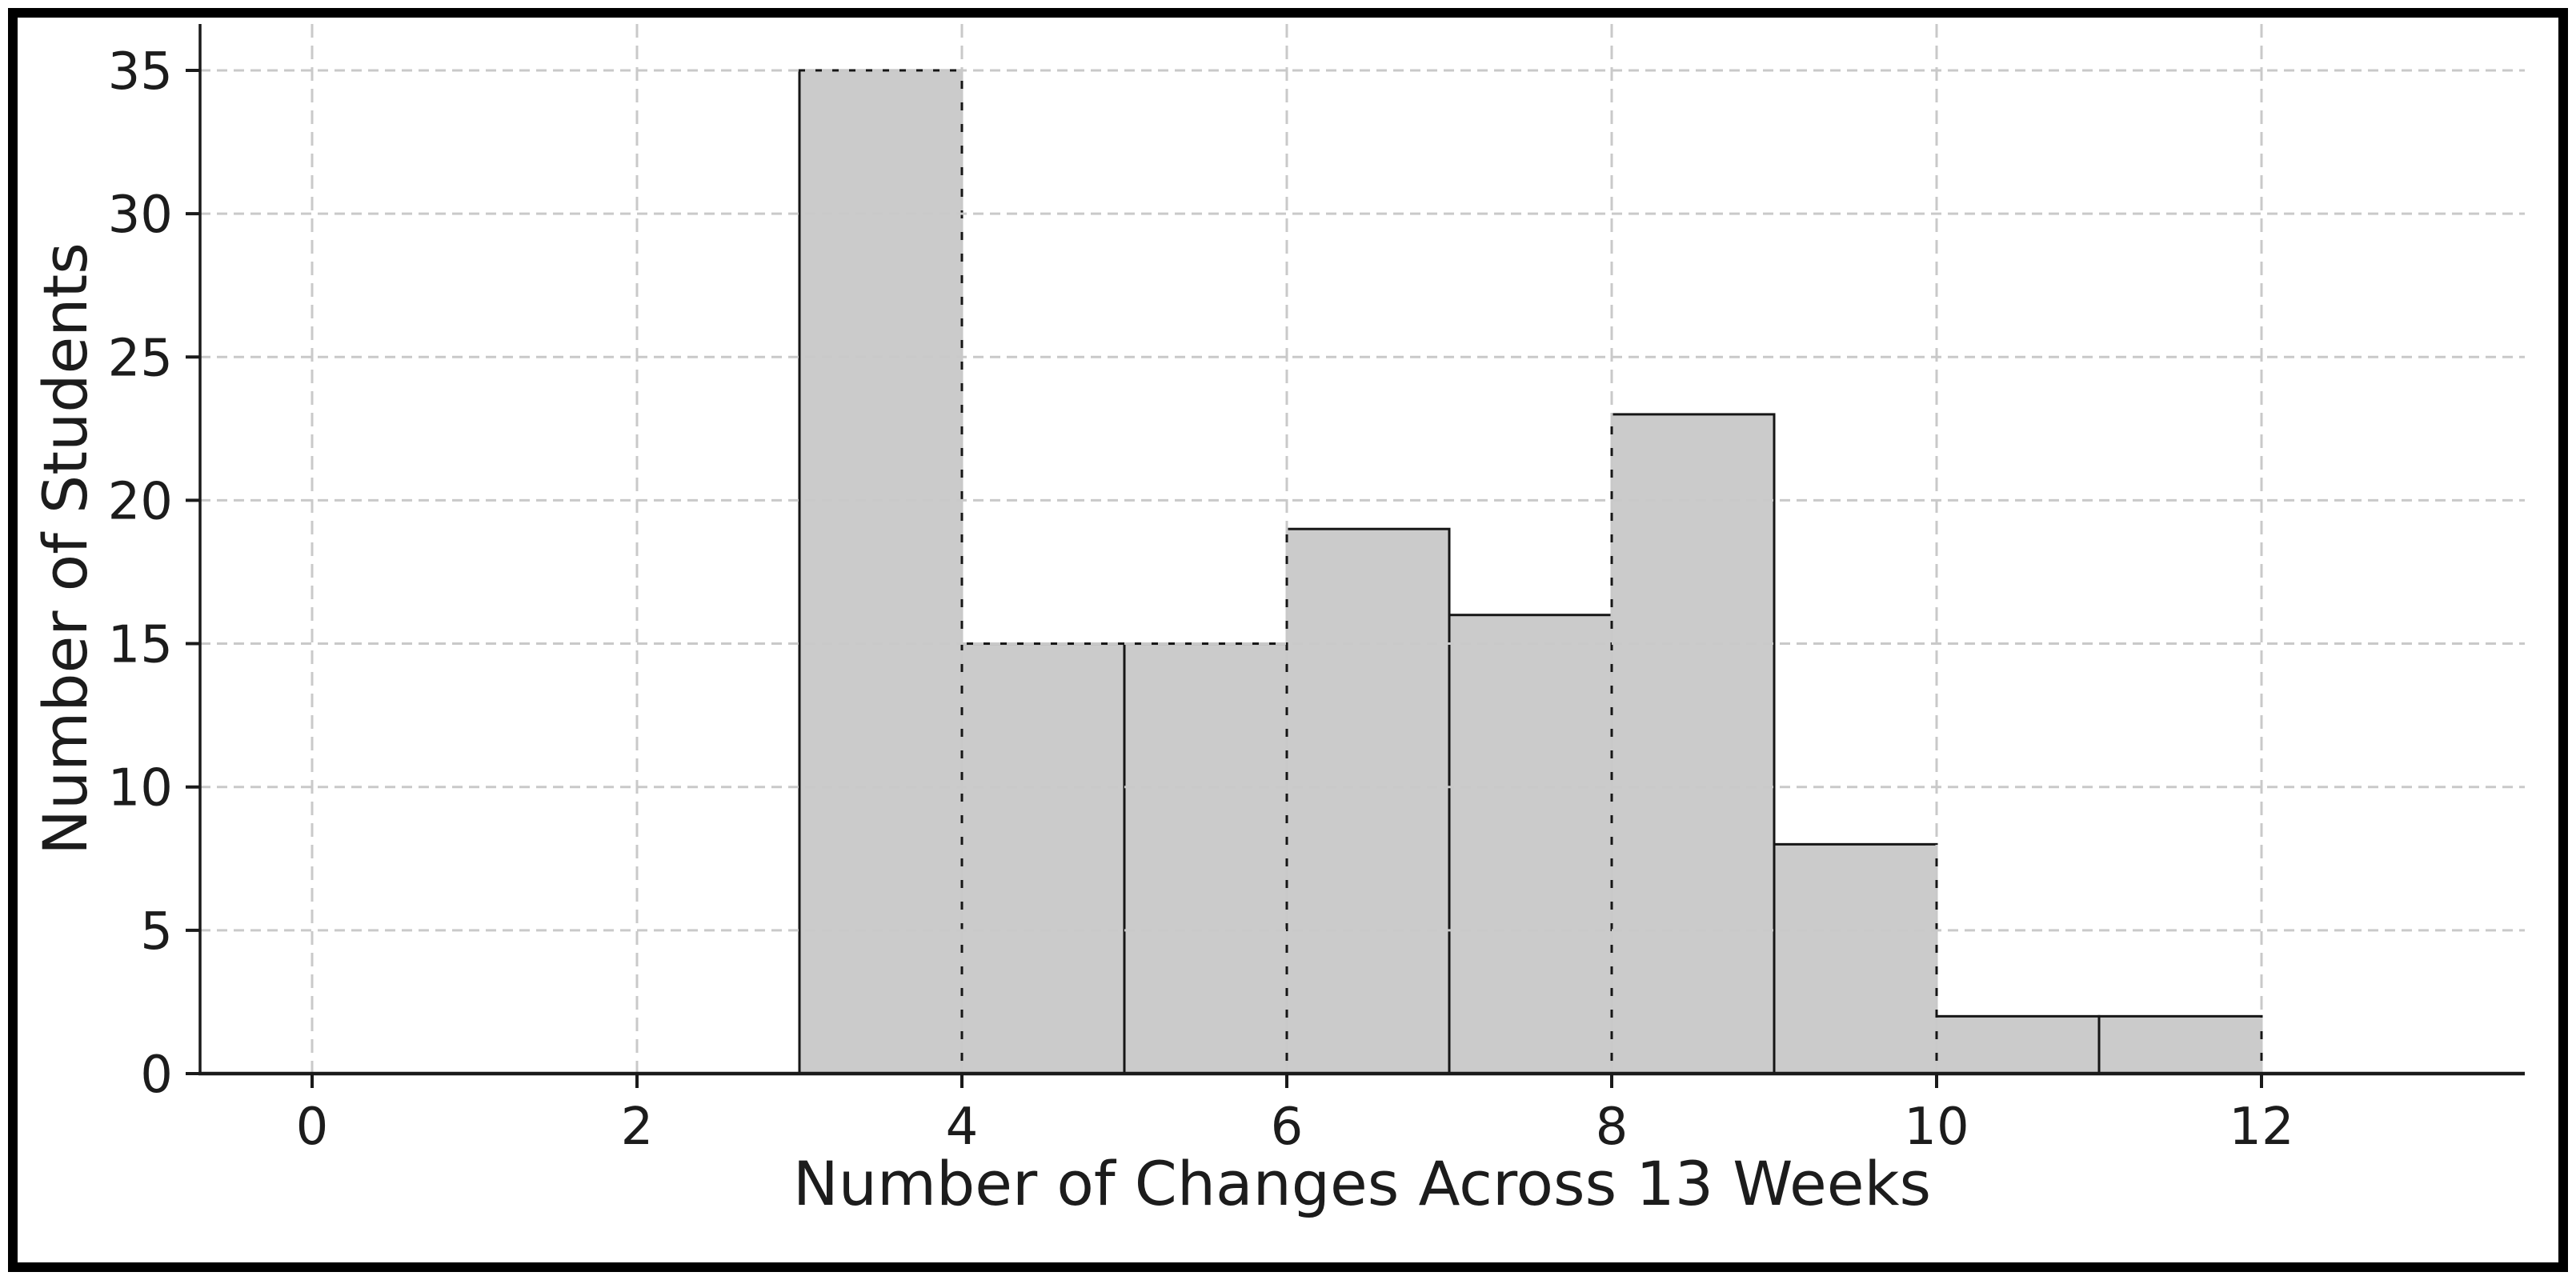 The height and width of the screenshot is (1280, 2576). What do you see at coordinates (140, 645) in the screenshot?
I see `y-tick-label: 15` at bounding box center [140, 645].